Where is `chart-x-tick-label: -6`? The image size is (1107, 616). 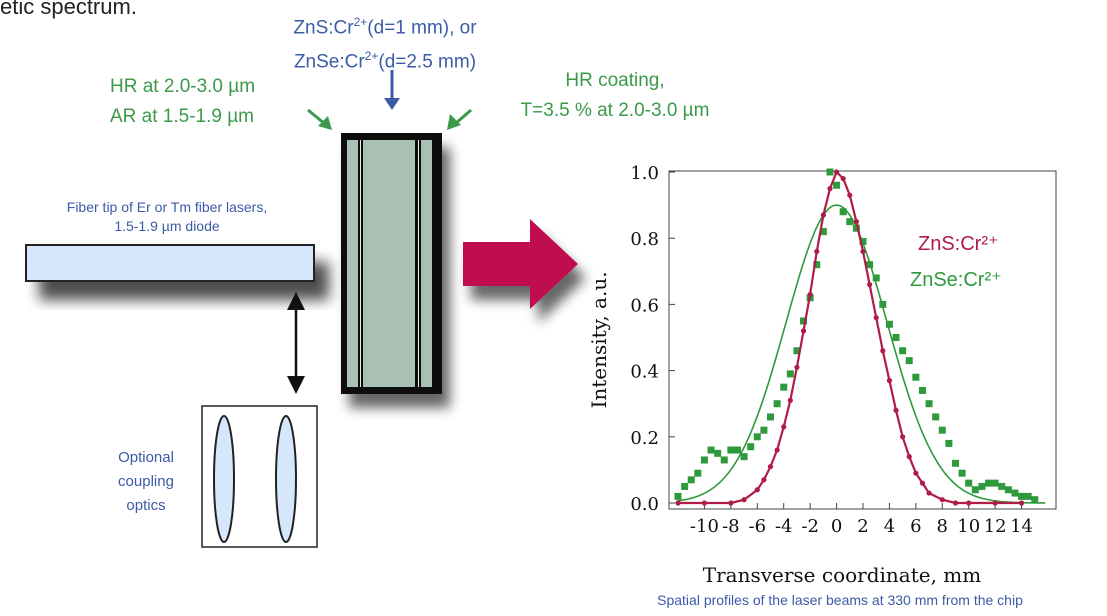
chart-x-tick-label: -6 is located at coordinates (758, 526).